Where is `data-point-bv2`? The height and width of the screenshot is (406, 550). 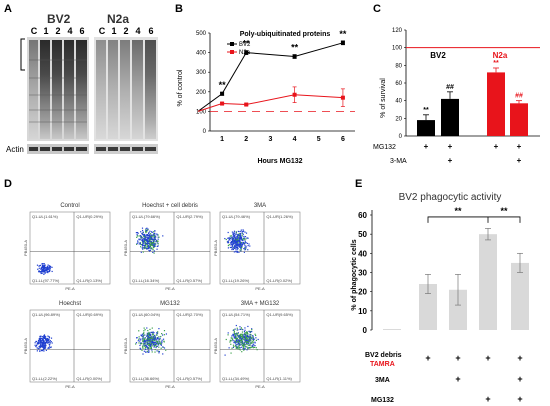 data-point-bv2 is located at coordinates (294, 56).